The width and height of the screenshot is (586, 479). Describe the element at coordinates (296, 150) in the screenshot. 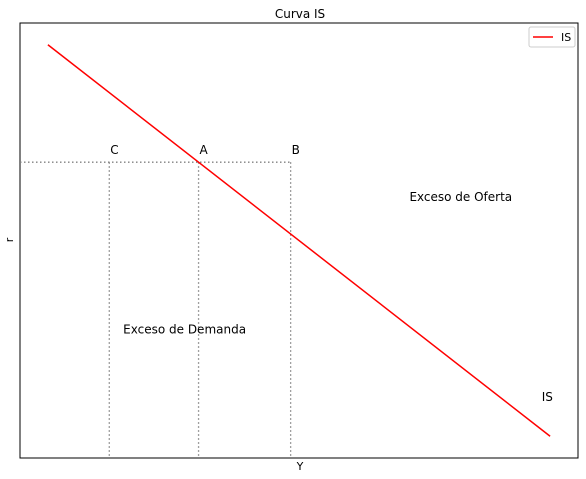

I see `point-label-b: B` at that location.